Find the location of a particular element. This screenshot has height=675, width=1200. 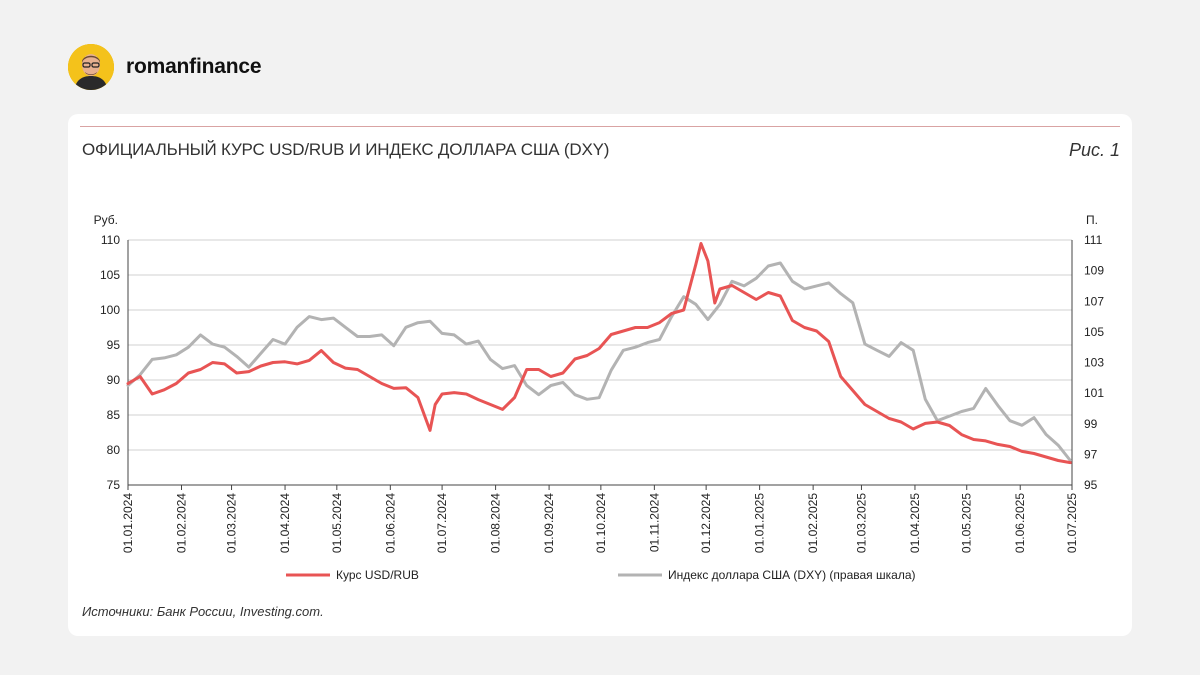

x-tick-label: 01.10.2024 is located at coordinates (601, 523).